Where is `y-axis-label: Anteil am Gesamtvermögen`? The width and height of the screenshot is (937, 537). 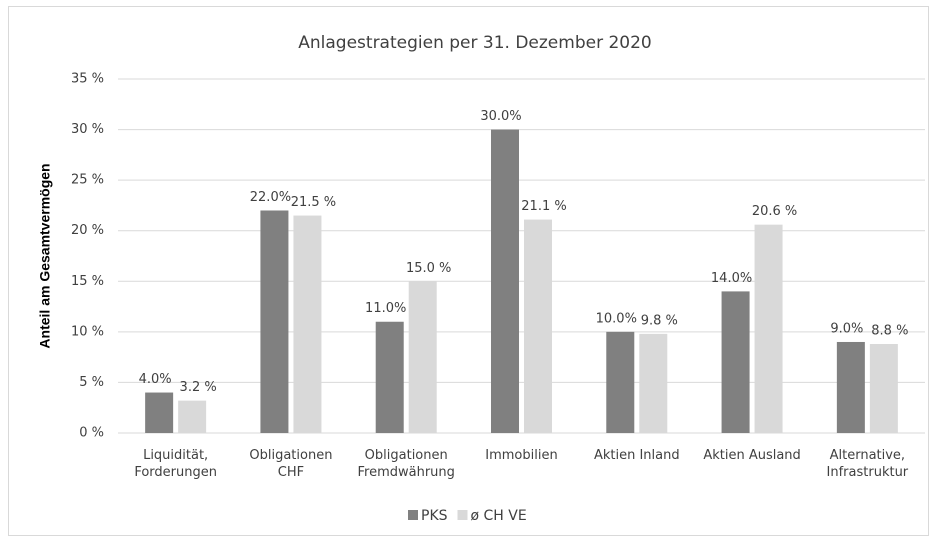 y-axis-label: Anteil am Gesamtvermögen is located at coordinates (45, 255).